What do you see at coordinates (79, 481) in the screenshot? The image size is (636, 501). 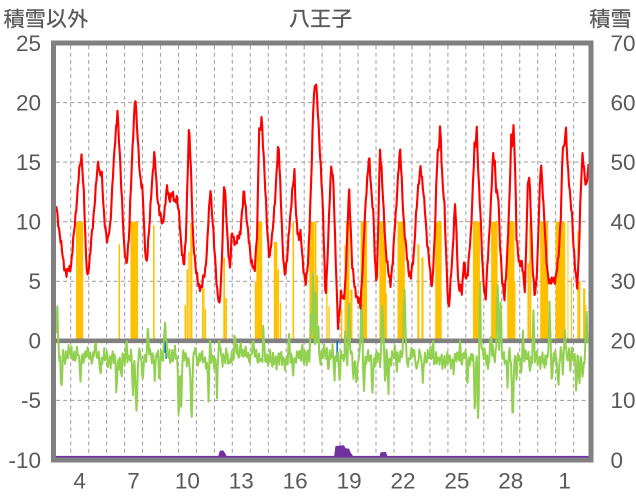 I see `svg-text: 4` at bounding box center [79, 481].